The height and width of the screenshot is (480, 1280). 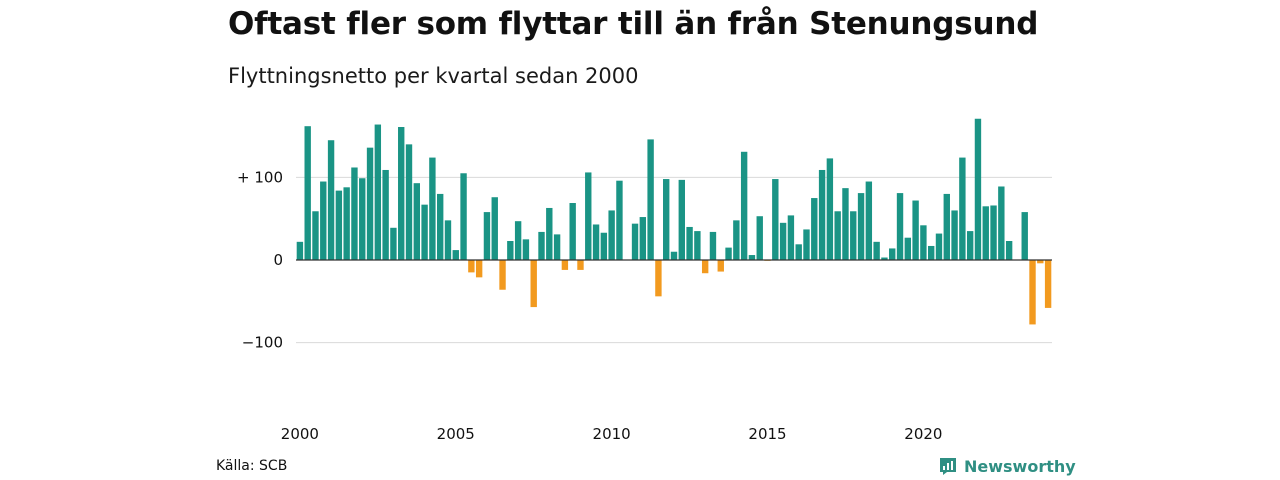 What do you see at coordinates (278, 260) in the screenshot?
I see `y-tick-label: 0` at bounding box center [278, 260].